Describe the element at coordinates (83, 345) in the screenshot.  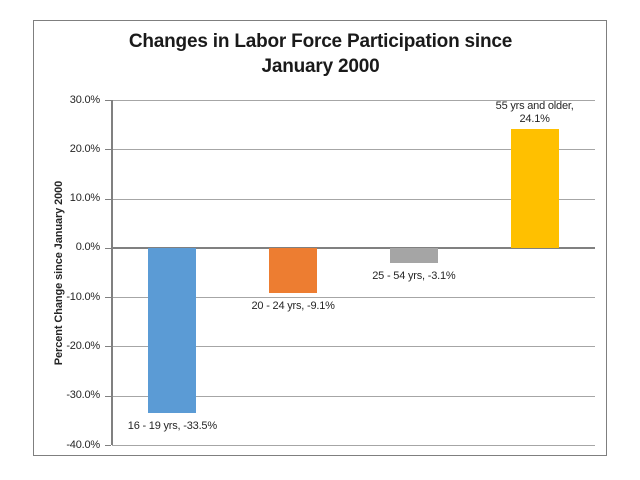
I see `y-tick-label: -20.0%` at that location.